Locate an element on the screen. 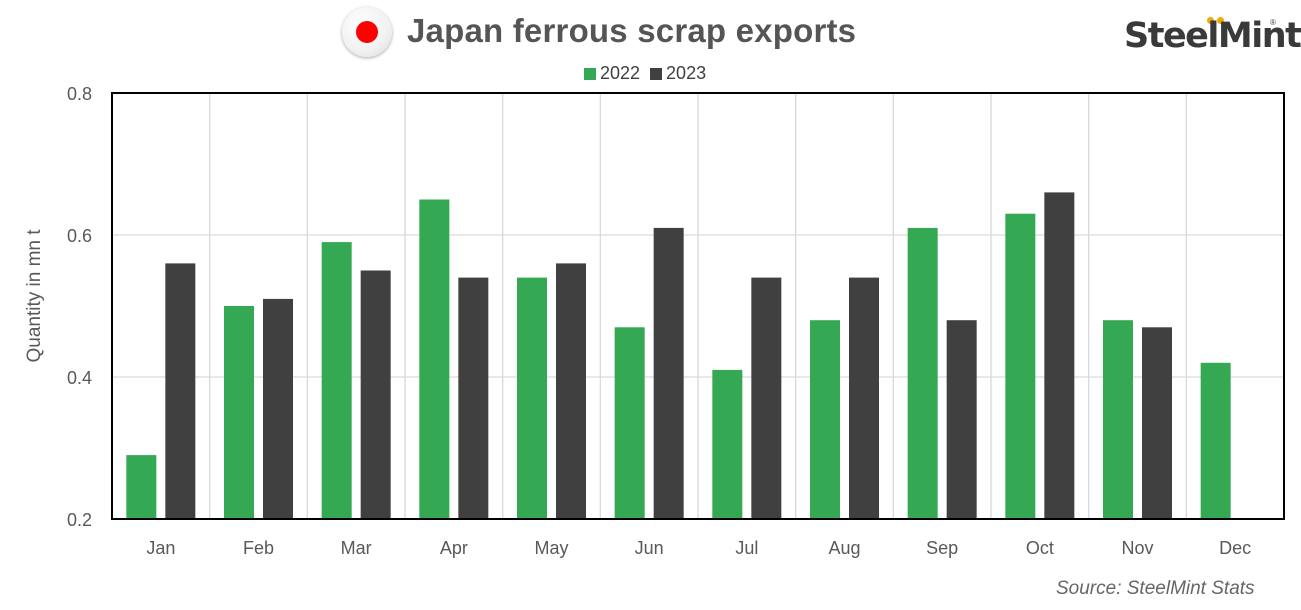 Image resolution: width=1301 pixels, height=610 pixels. legend-label-2023: 2023 is located at coordinates (686, 73).